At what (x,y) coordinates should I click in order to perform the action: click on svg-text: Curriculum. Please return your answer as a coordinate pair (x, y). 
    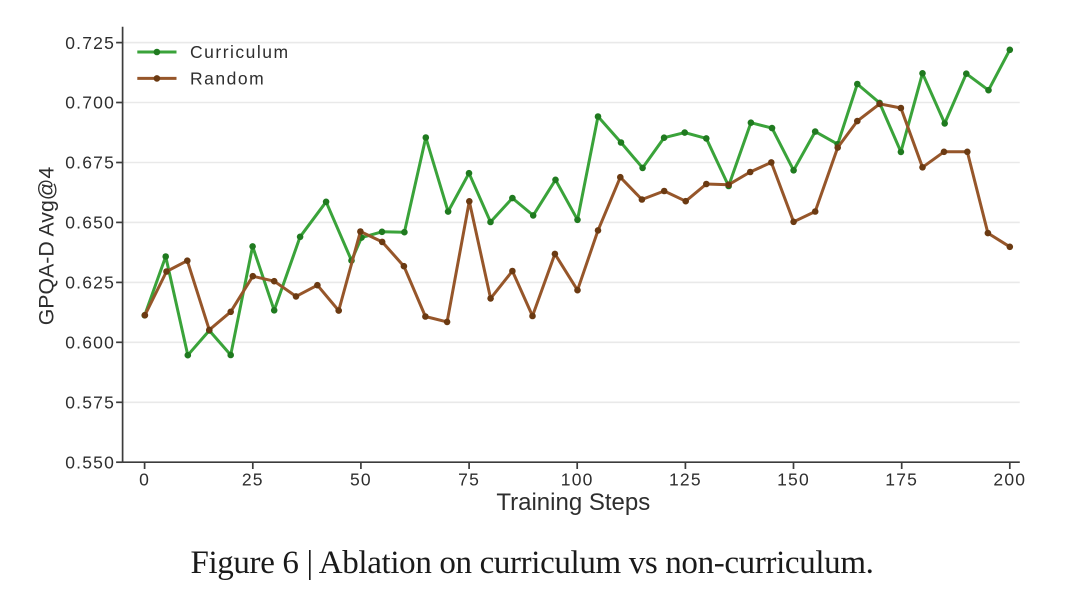
    Looking at the image, I should click on (240, 52).